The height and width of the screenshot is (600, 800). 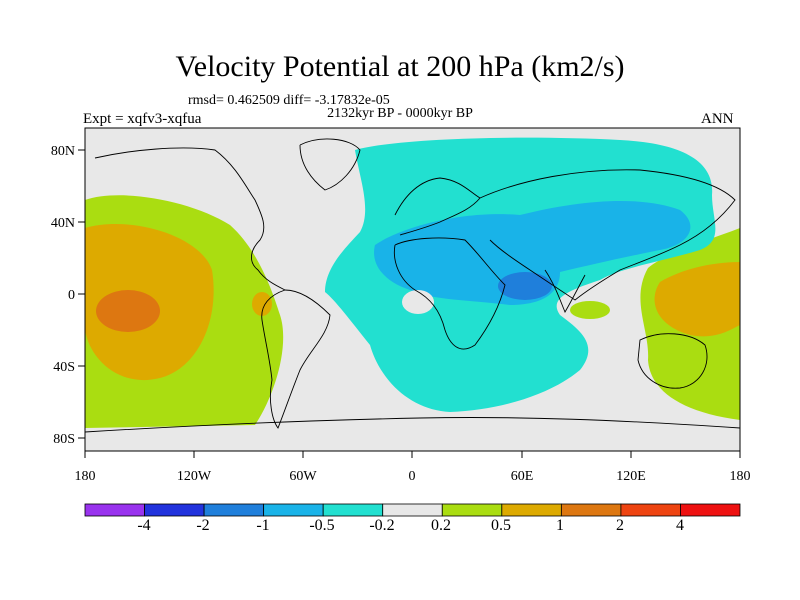 I want to click on lon-label: 60W, so click(x=303, y=476).